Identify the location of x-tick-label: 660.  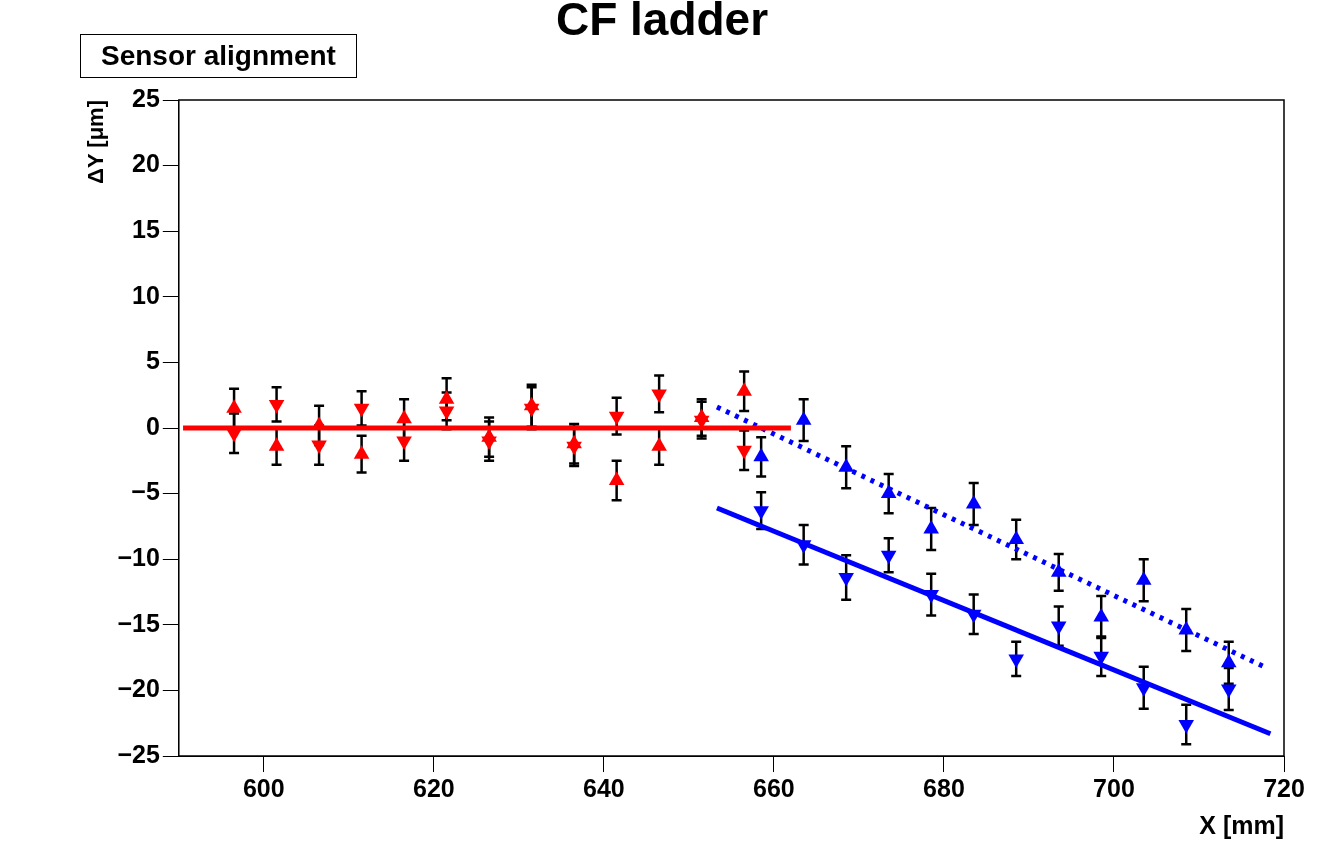
(774, 787).